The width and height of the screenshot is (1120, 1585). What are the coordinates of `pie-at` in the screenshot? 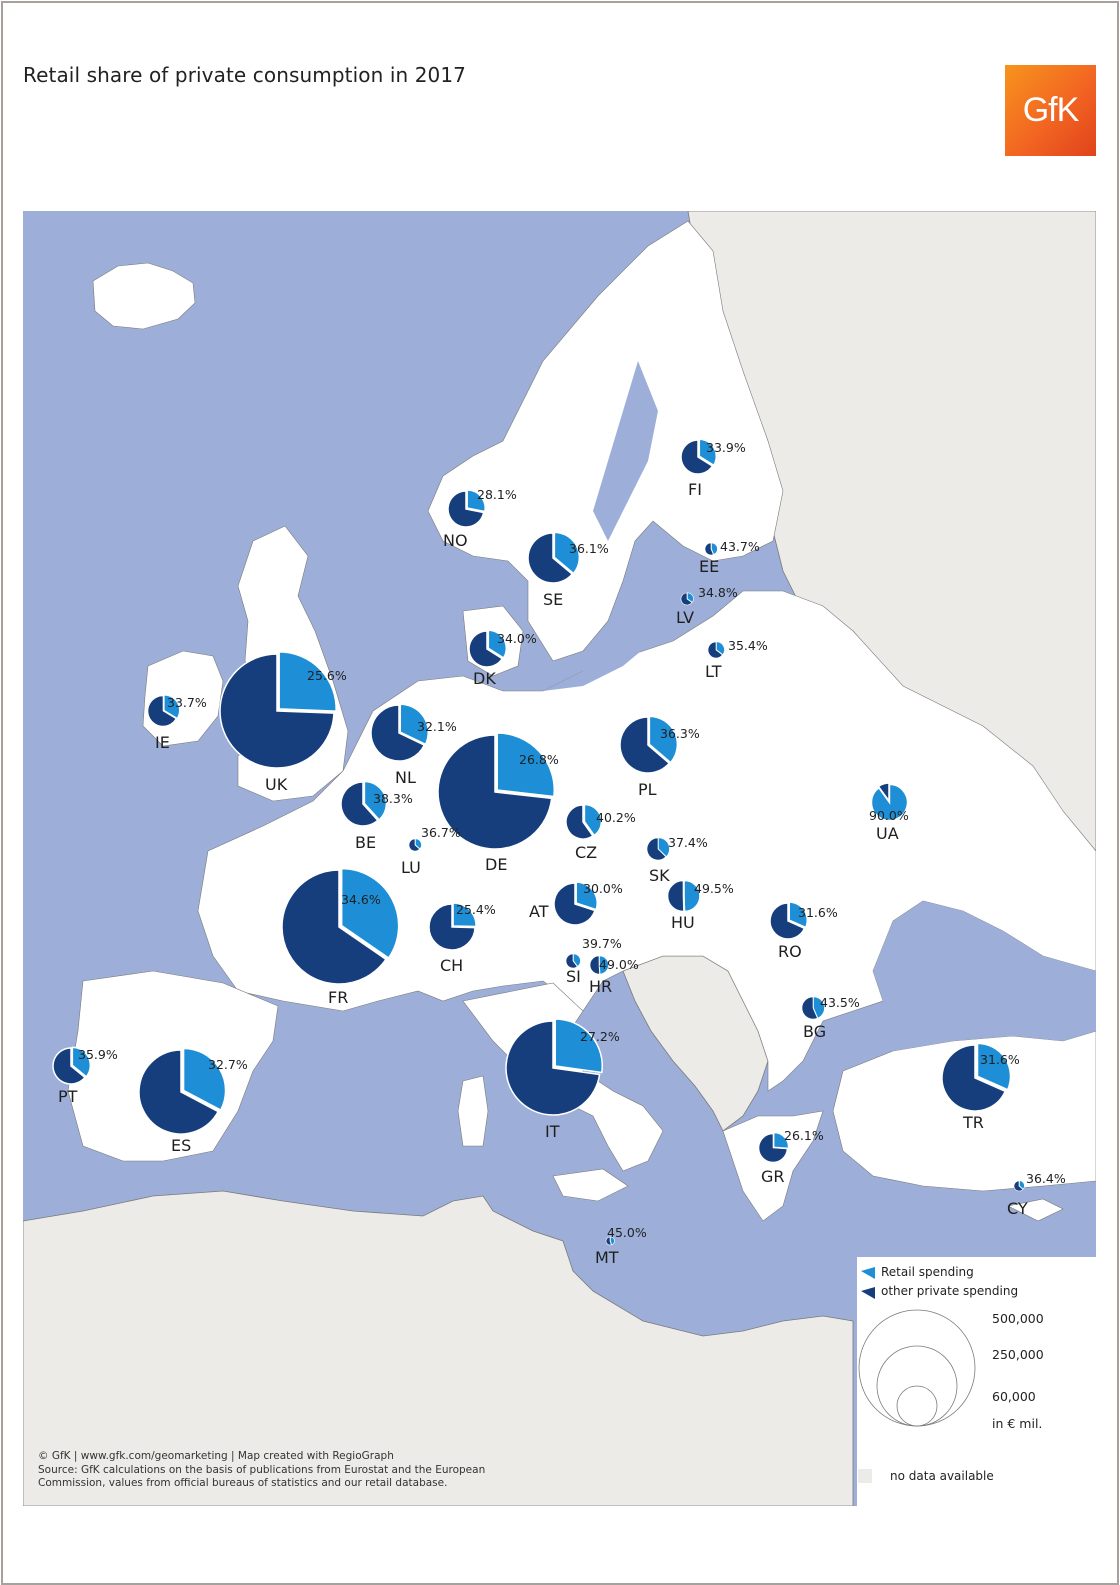 It's located at (575, 903).